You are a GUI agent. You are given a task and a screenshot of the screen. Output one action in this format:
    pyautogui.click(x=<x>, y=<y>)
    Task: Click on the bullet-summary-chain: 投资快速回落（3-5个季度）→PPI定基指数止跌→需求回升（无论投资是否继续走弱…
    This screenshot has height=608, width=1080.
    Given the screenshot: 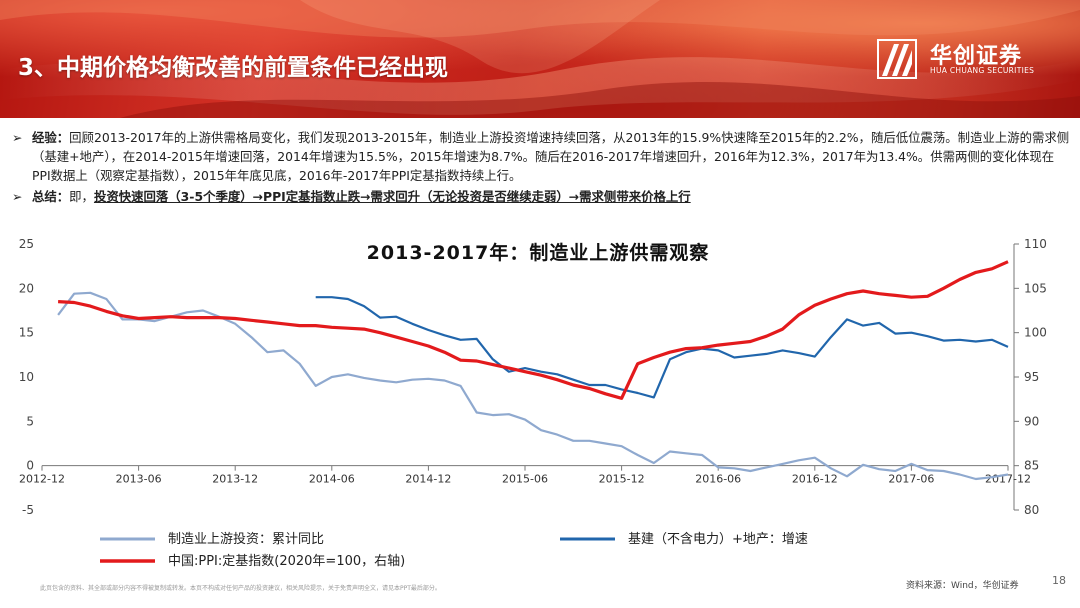 What is the action you would take?
    pyautogui.click(x=392, y=196)
    